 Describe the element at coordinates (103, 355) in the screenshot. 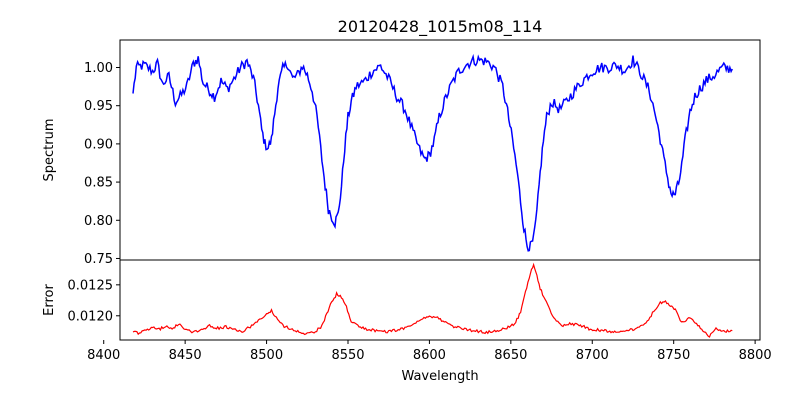

I see `x-tick-label: 8400` at that location.